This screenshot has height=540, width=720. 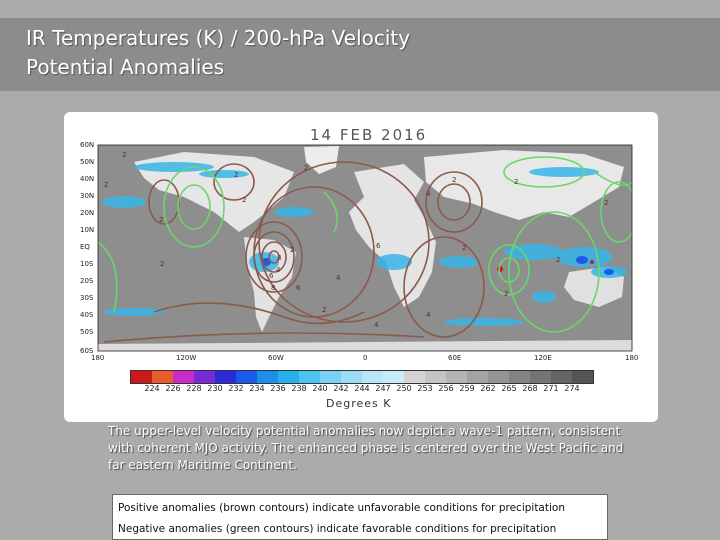 I want to click on antarctica-landmass, so click(x=365, y=345).